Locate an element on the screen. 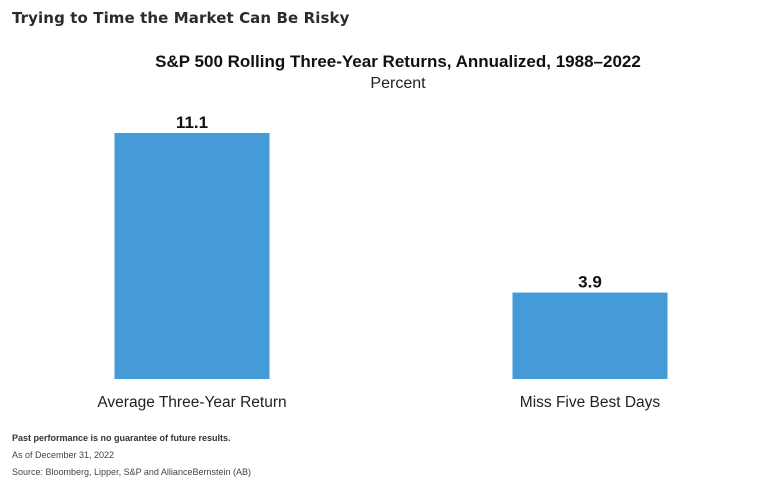 Image resolution: width=764 pixels, height=490 pixels. as-of-date: As of December 31, 2022 is located at coordinates (63, 455).